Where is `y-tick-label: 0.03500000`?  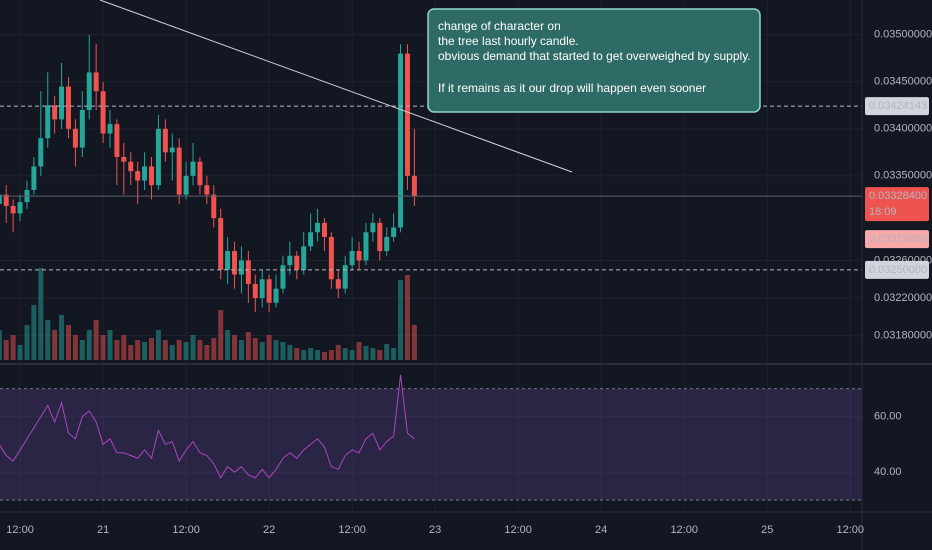 y-tick-label: 0.03500000 is located at coordinates (903, 35).